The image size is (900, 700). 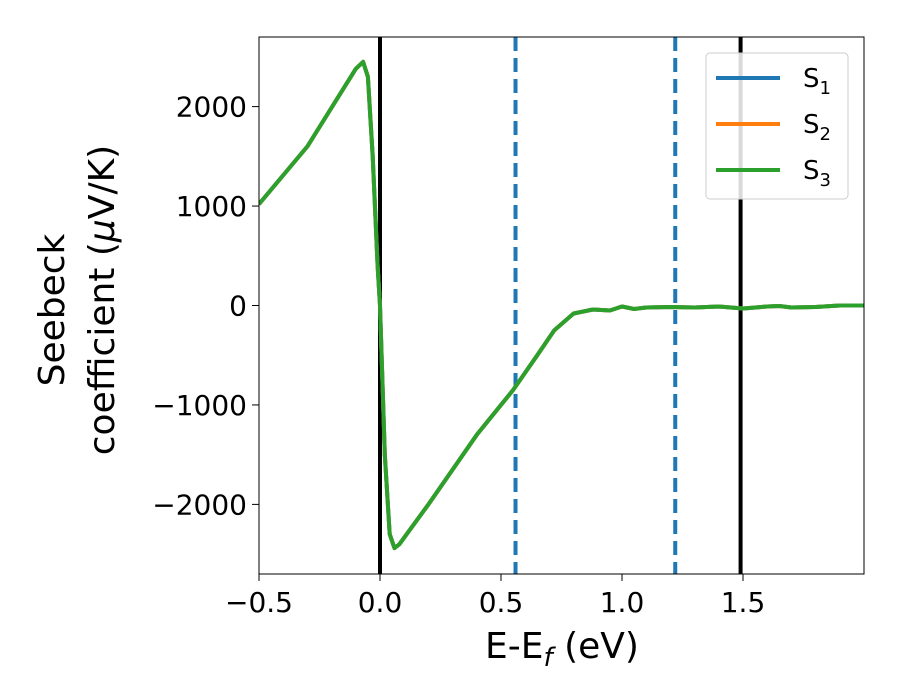 What do you see at coordinates (211, 206) in the screenshot?
I see `y-tick-label: 1000` at bounding box center [211, 206].